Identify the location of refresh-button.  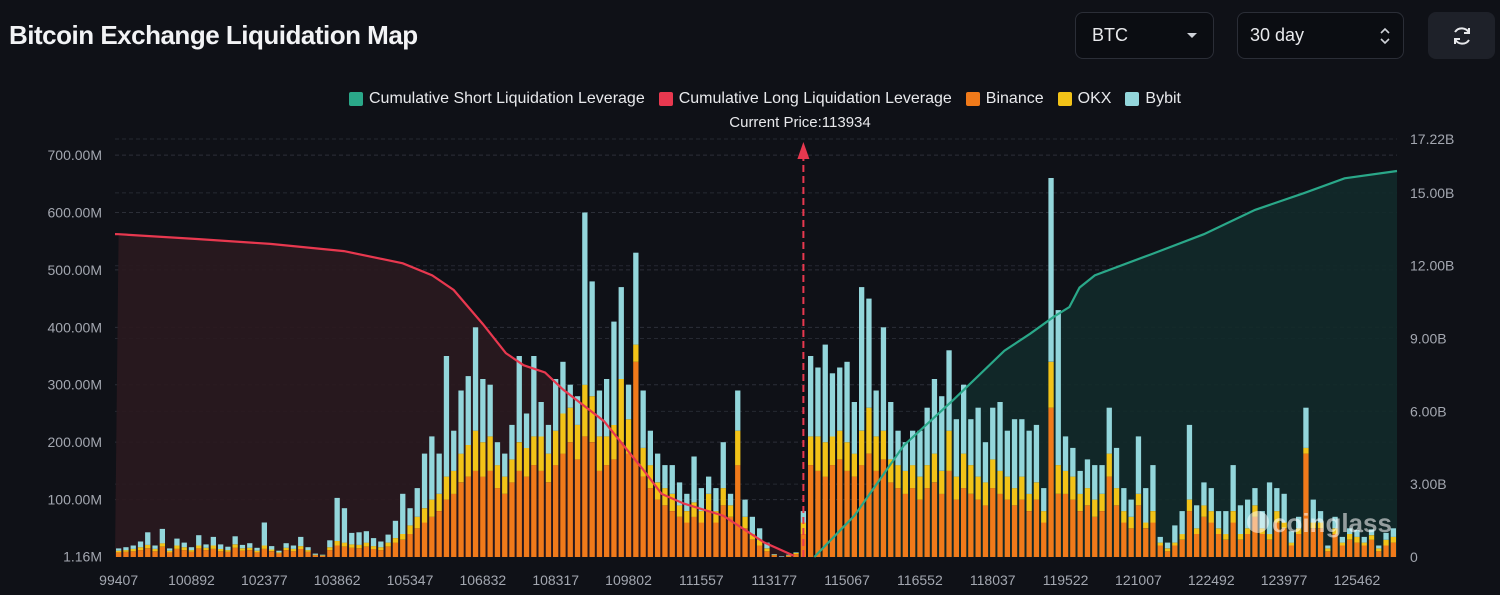
(1461, 35).